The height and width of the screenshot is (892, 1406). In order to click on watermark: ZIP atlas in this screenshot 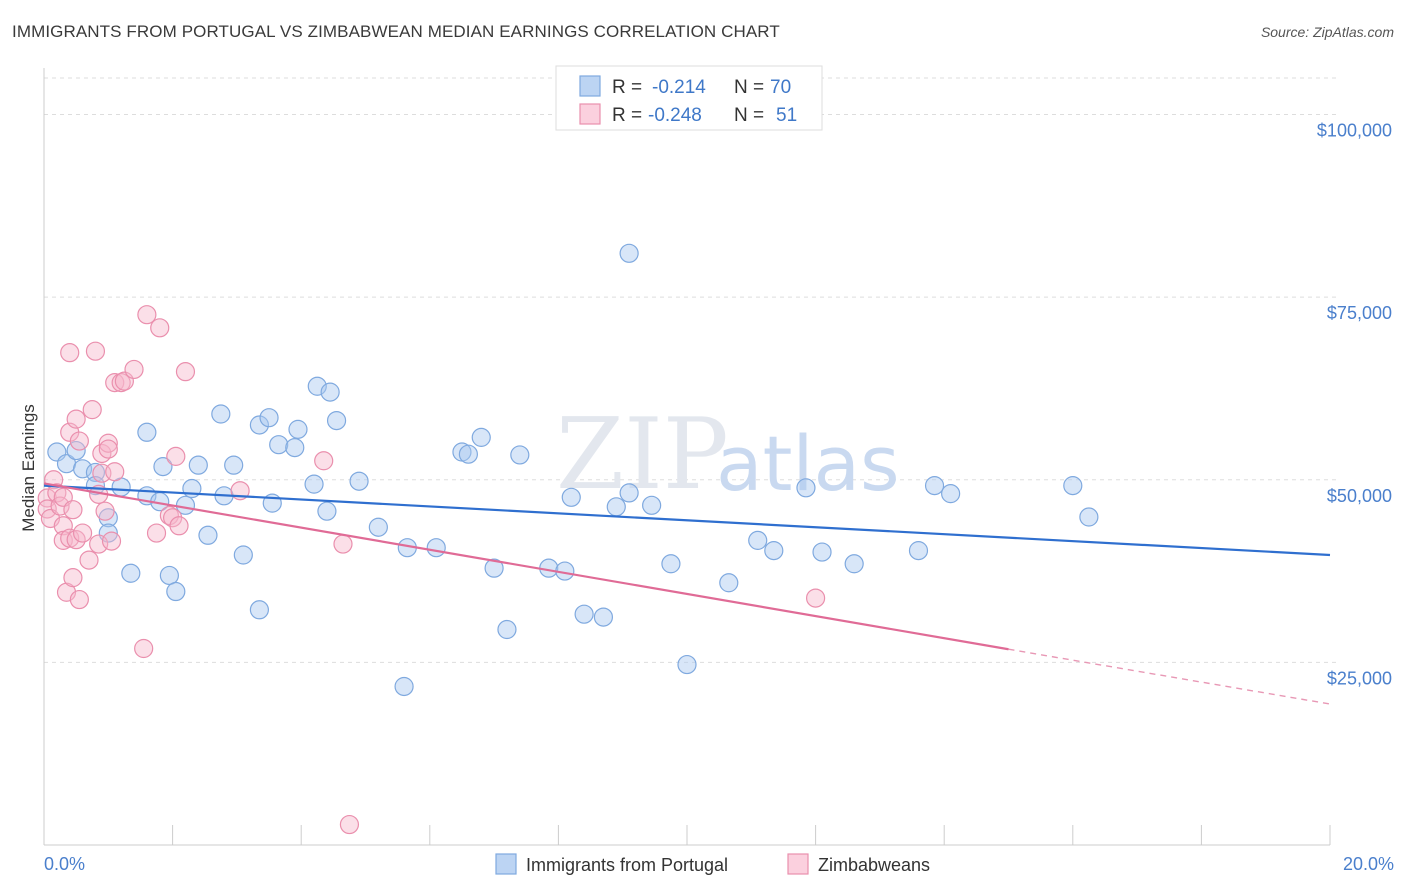, I will do `click(728, 455)`.